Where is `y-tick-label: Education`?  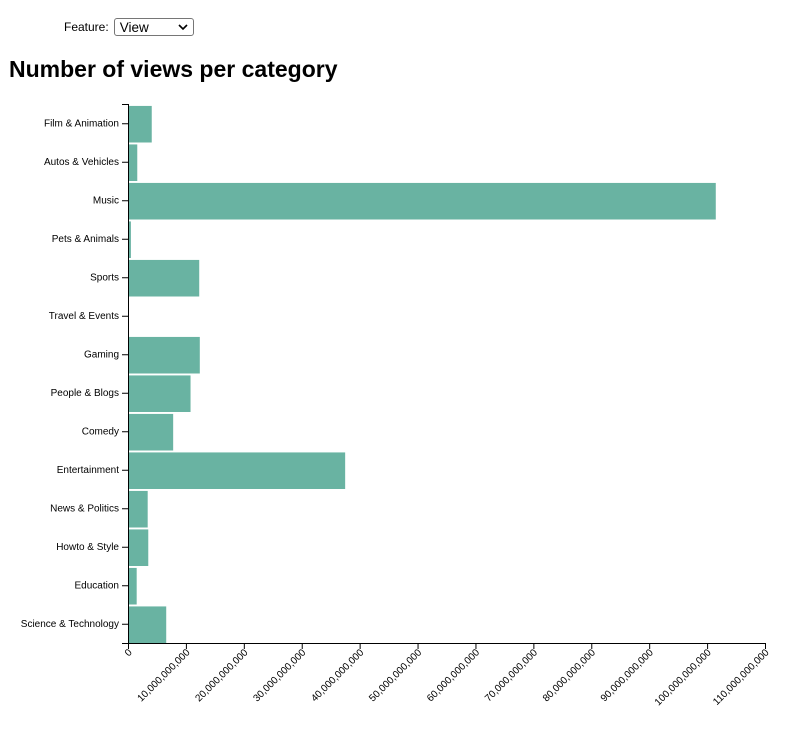 y-tick-label: Education is located at coordinates (97, 585).